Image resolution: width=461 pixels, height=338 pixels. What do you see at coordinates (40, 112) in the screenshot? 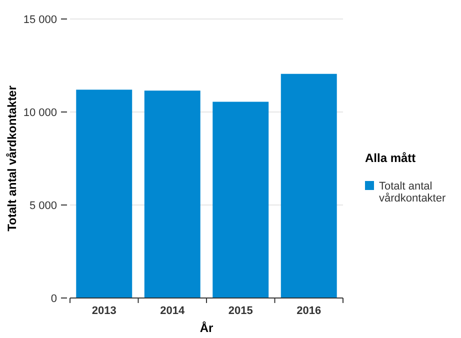
I see `y-tick-label: 10 000` at bounding box center [40, 112].